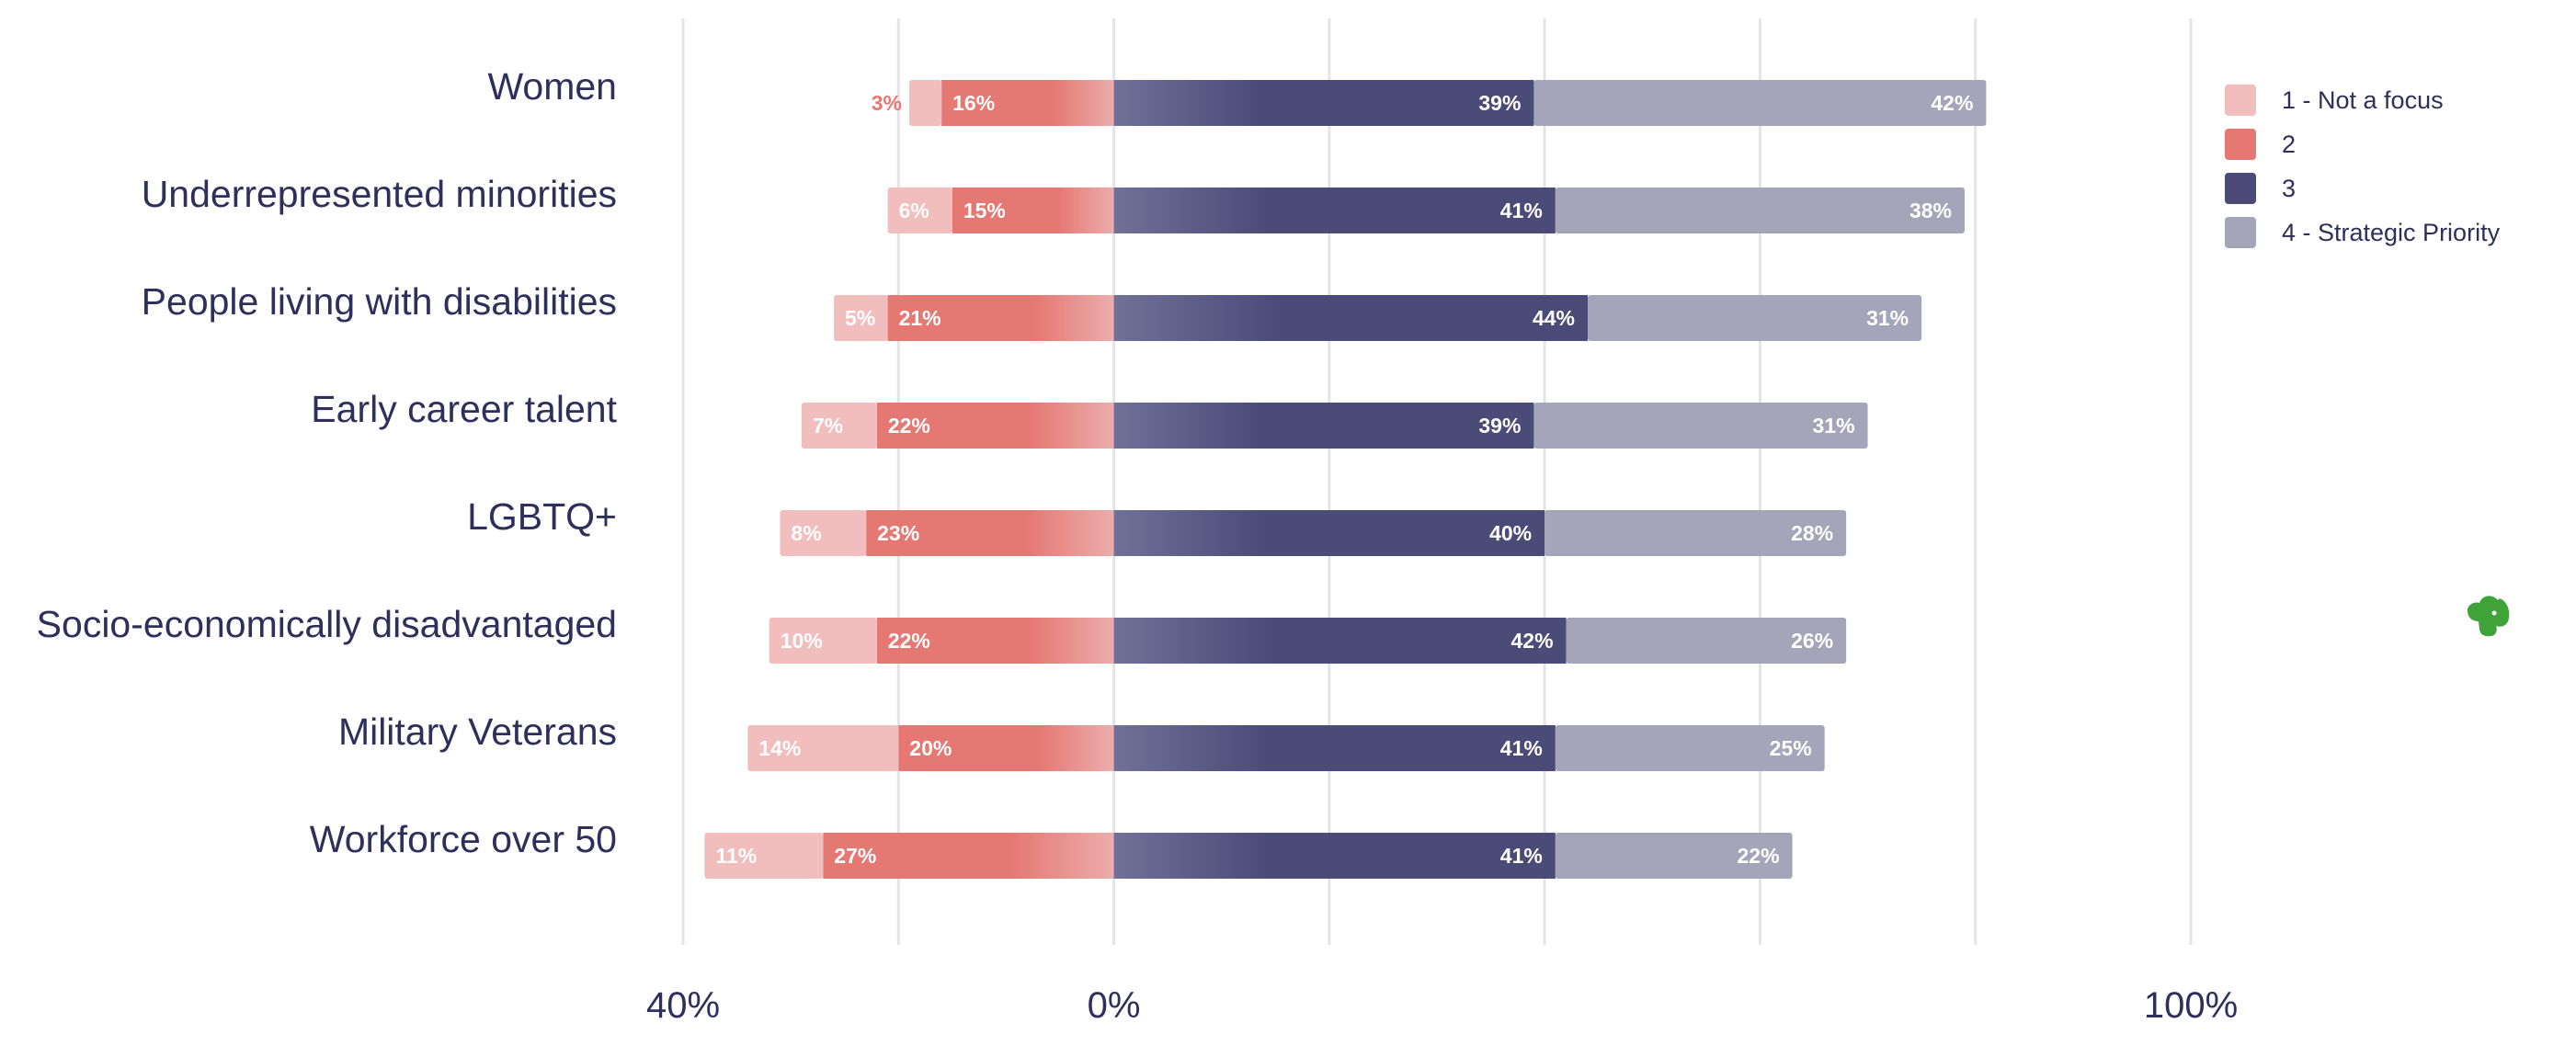  What do you see at coordinates (1442, 1005) in the screenshot?
I see `x-axis: 40% 0% 100%` at bounding box center [1442, 1005].